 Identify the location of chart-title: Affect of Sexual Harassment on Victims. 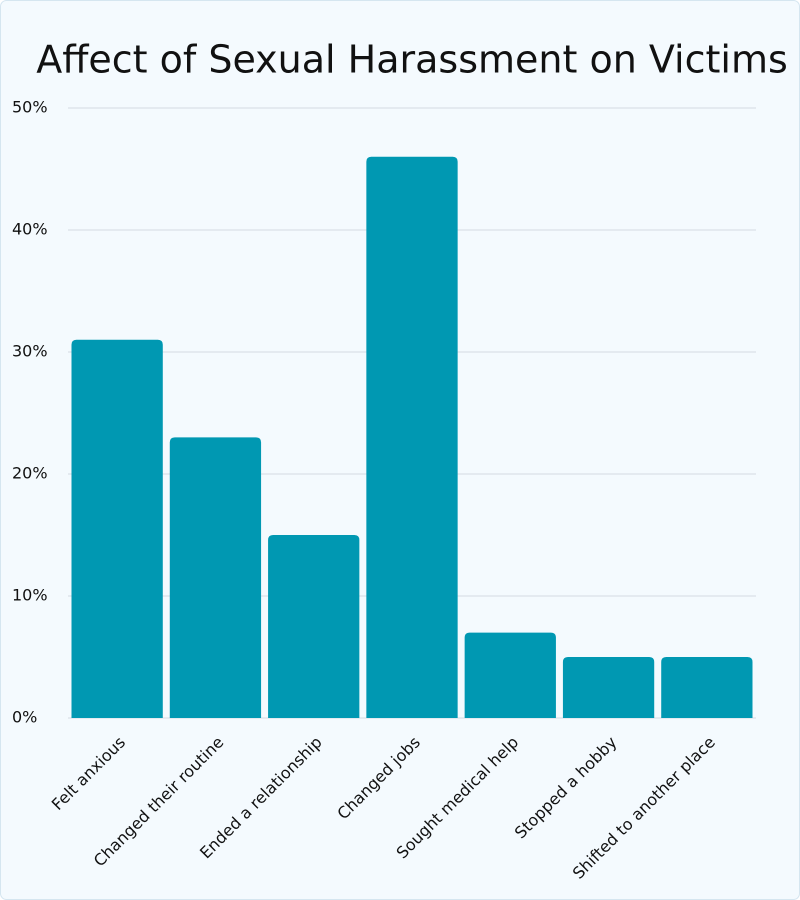
(412, 60).